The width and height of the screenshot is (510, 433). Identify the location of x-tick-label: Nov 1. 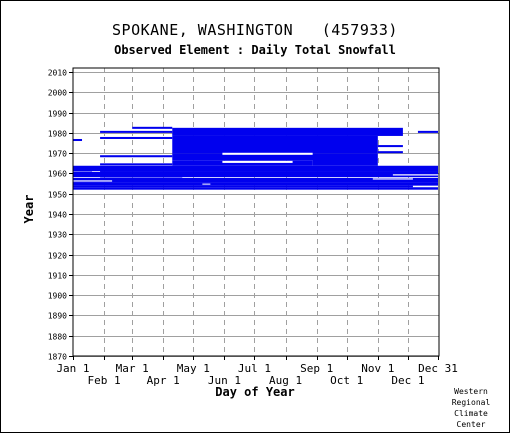
(377, 368).